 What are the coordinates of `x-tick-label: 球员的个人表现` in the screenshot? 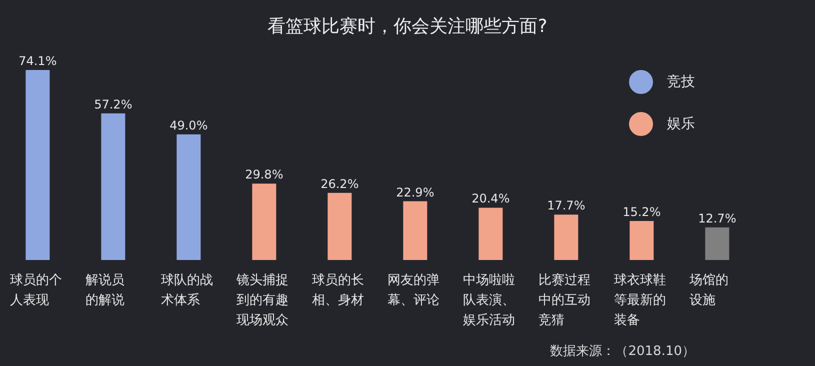 It's located at (36, 290).